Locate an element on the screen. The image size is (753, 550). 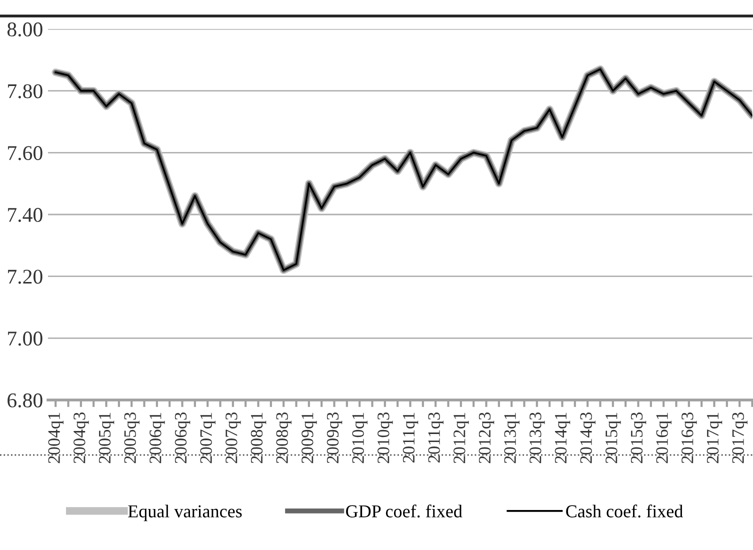
x-tick-label: 2010q3 is located at coordinates (385, 438).